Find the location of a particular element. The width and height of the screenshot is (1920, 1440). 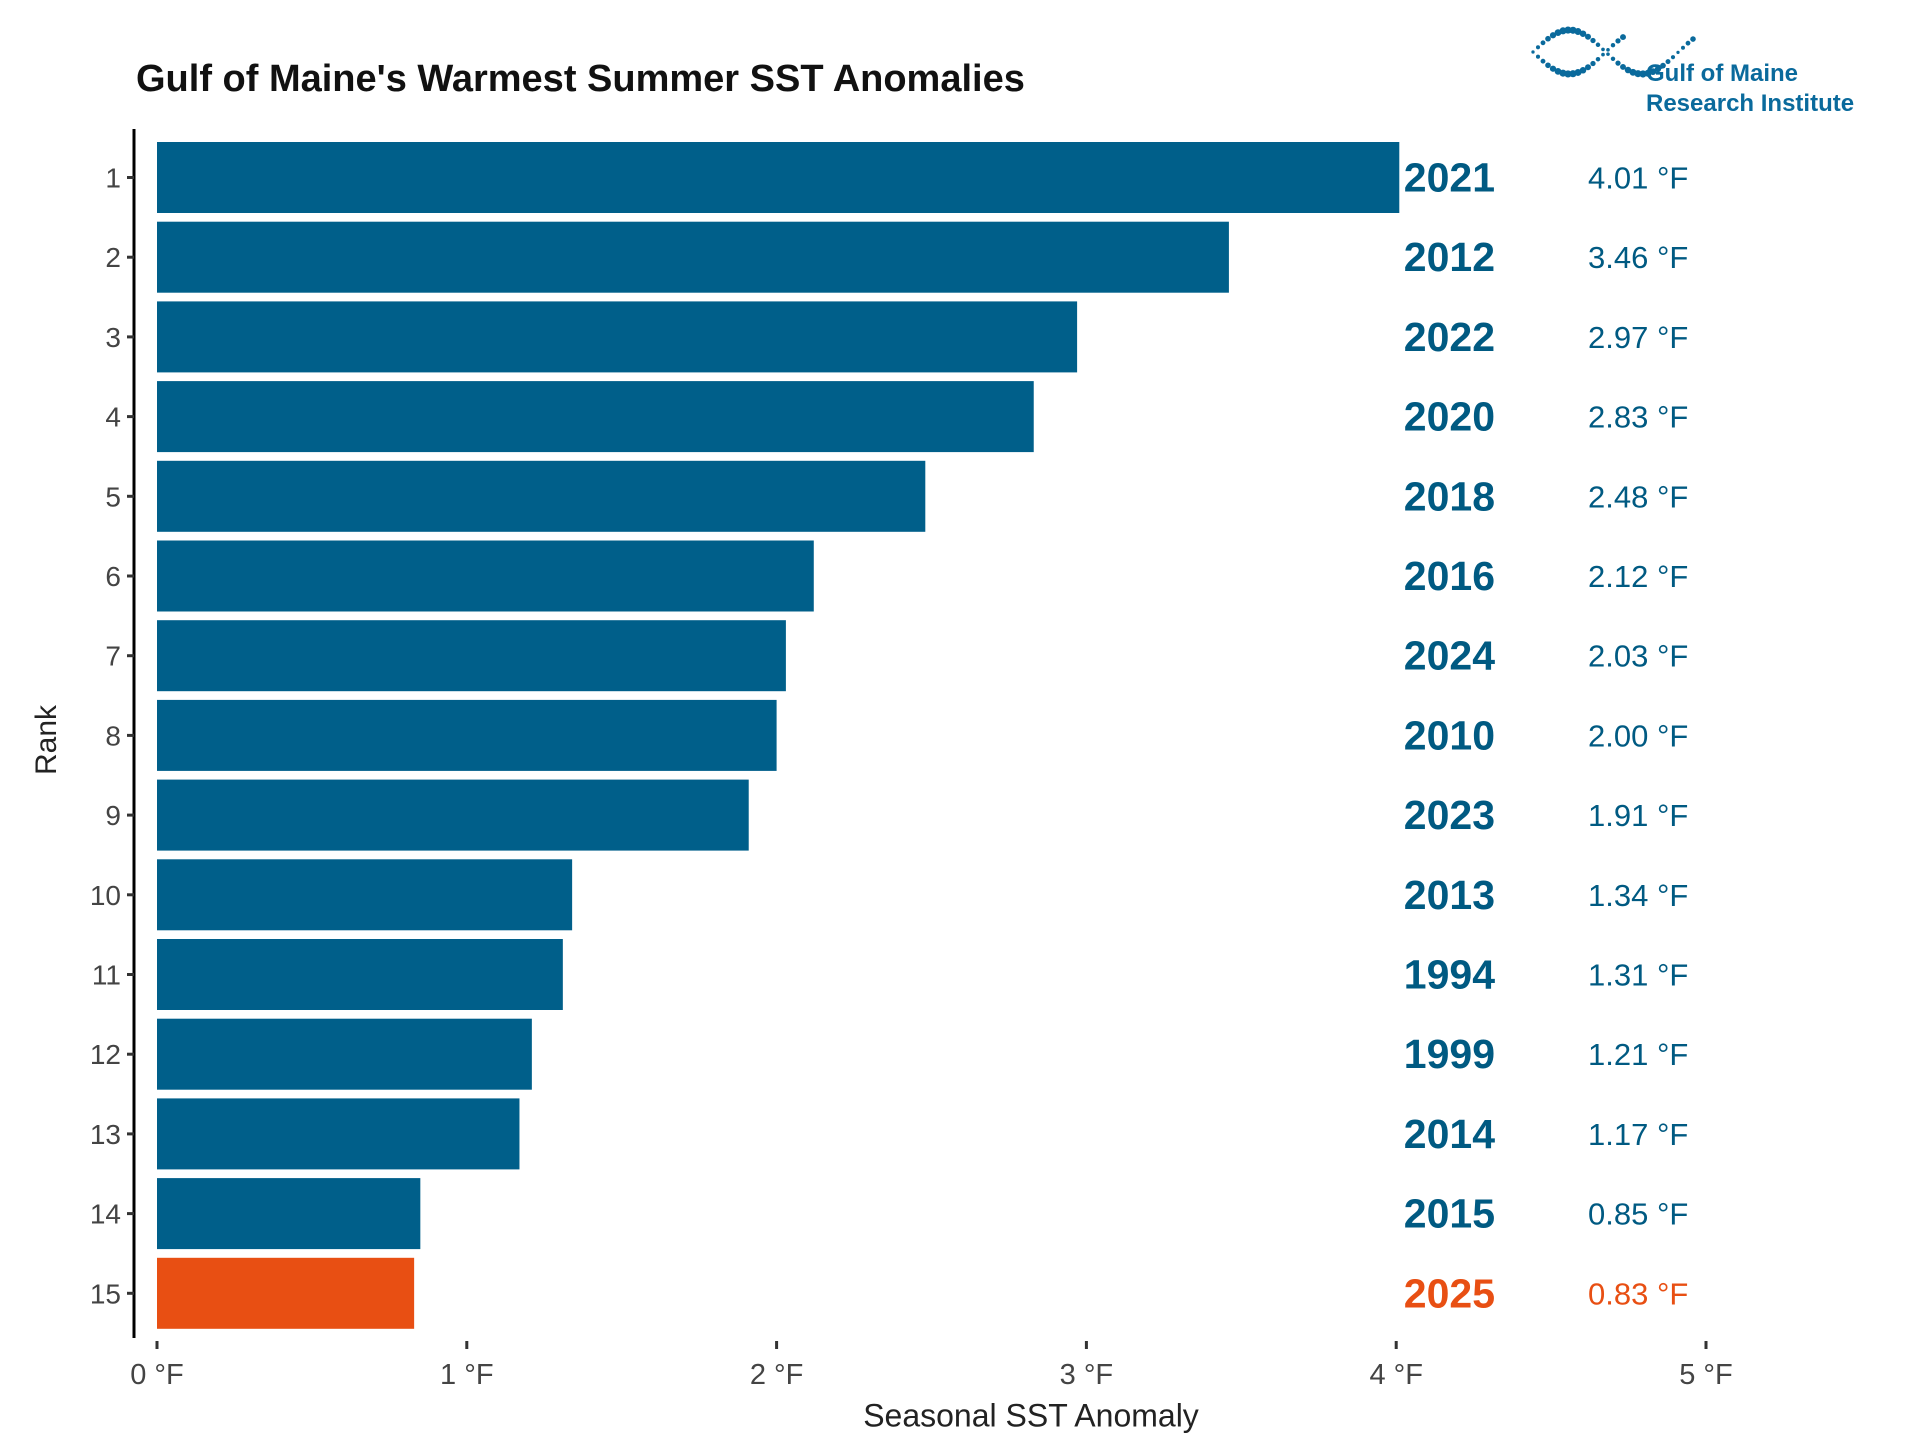

y-tick-label: 8 is located at coordinates (113, 735).